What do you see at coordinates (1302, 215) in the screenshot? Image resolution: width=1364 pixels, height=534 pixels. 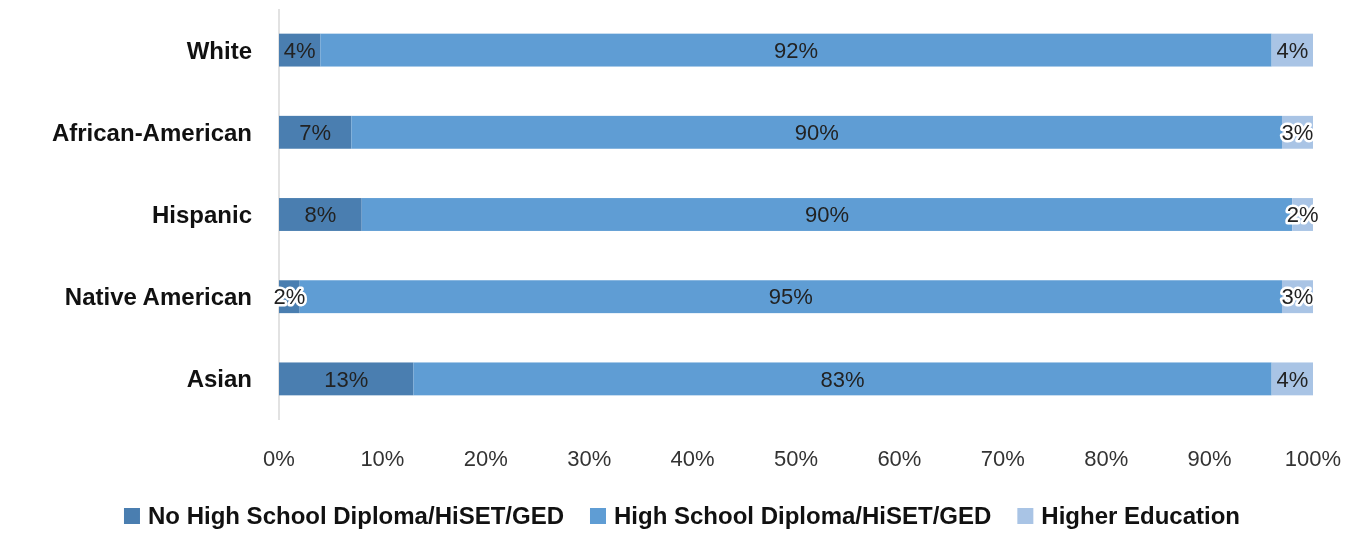 I see `data-label: 2%` at bounding box center [1302, 215].